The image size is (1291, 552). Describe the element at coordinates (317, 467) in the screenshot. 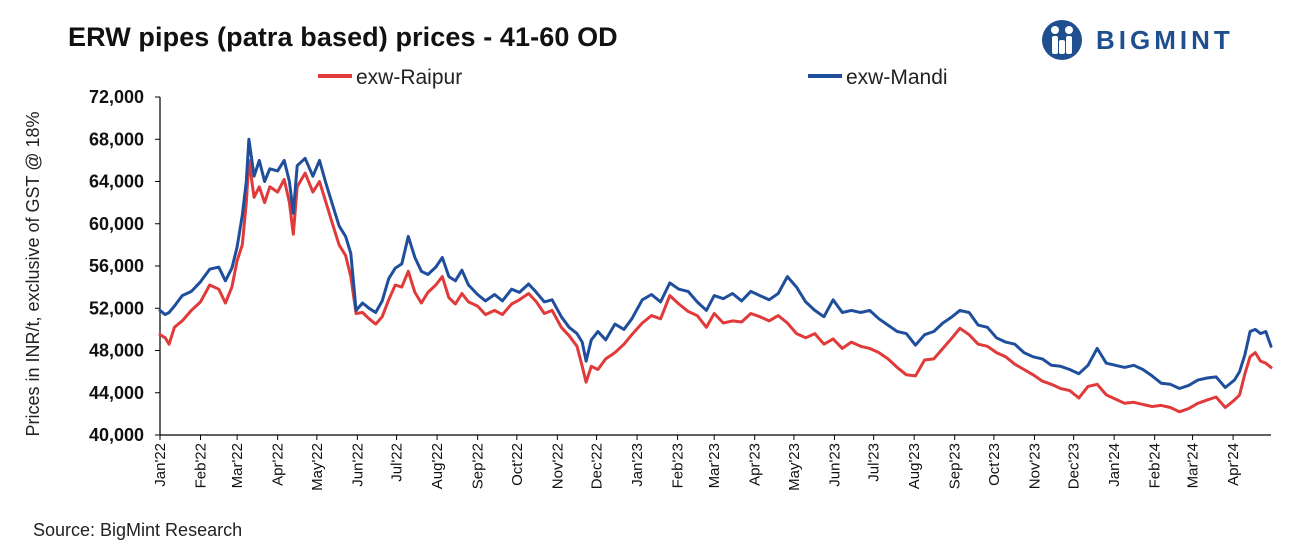

I see `x-tick-label: May'22` at that location.